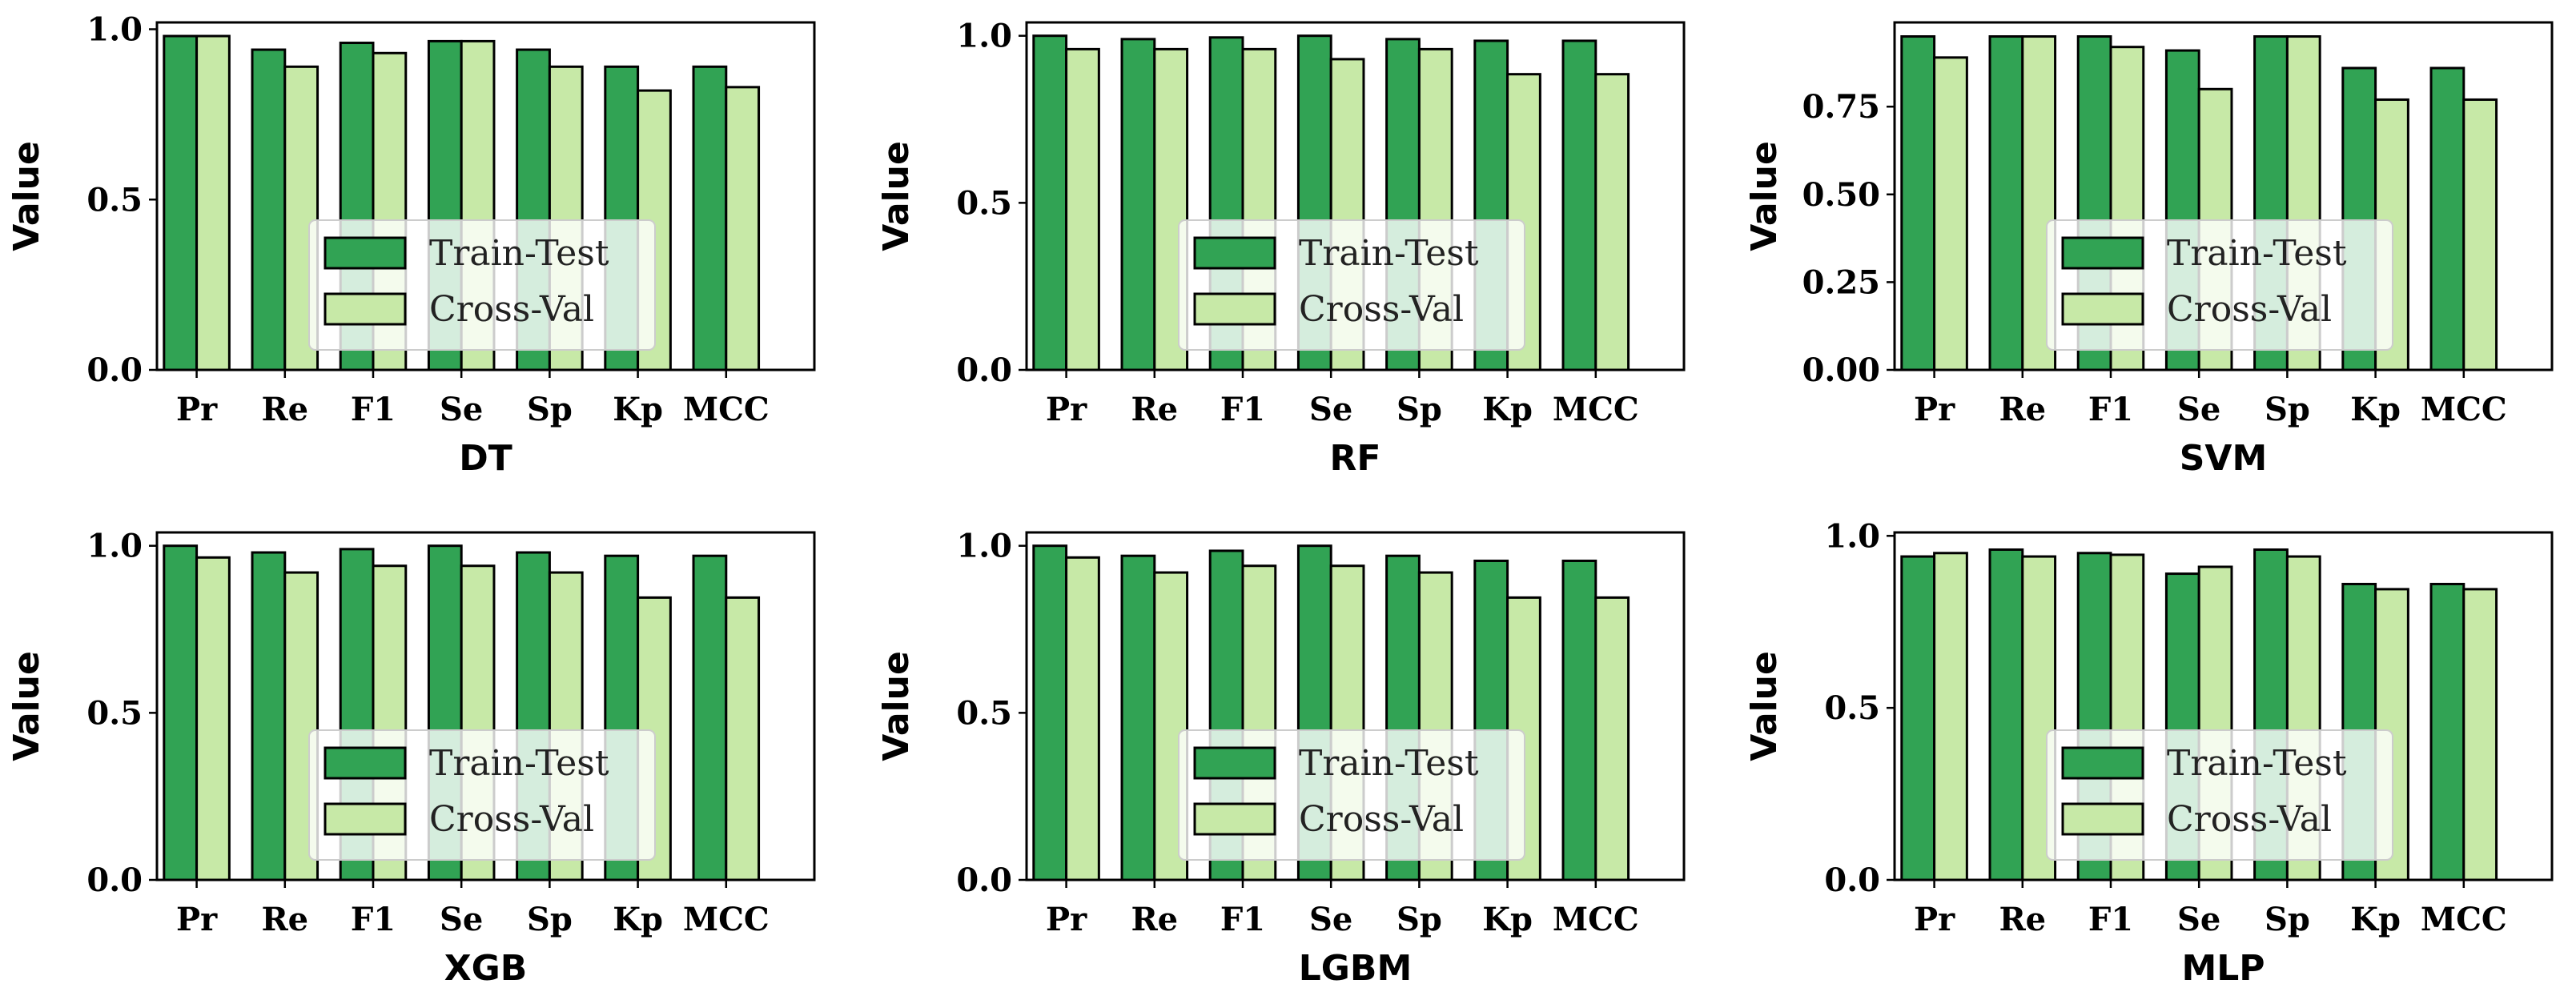  Describe the element at coordinates (1841, 107) in the screenshot. I see `y-tick-label: 0.75` at that location.